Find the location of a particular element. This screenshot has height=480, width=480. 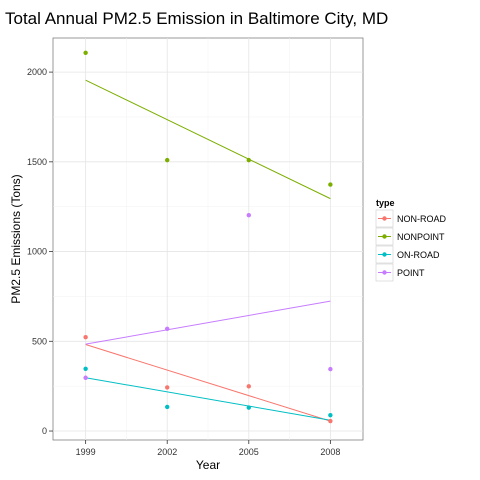

legend-label: NONPOINT is located at coordinates (421, 237).